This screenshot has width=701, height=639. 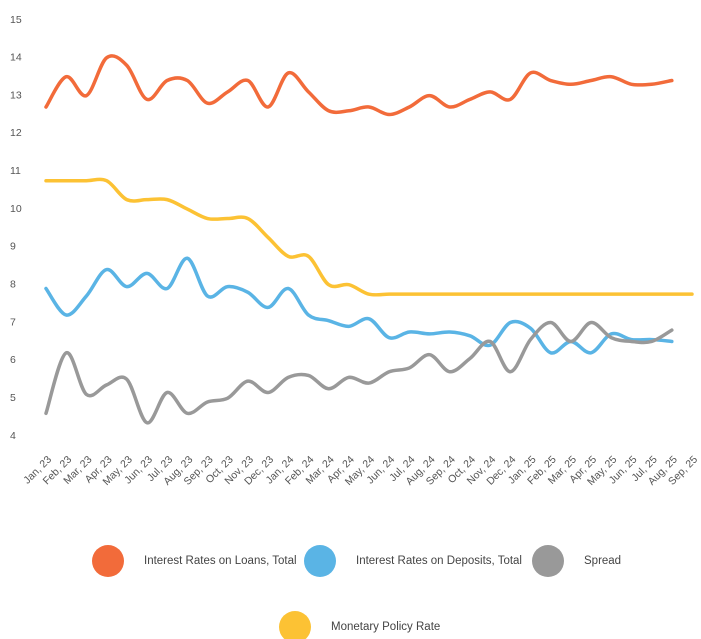 I want to click on y-tick-label: 5, so click(x=13, y=398).